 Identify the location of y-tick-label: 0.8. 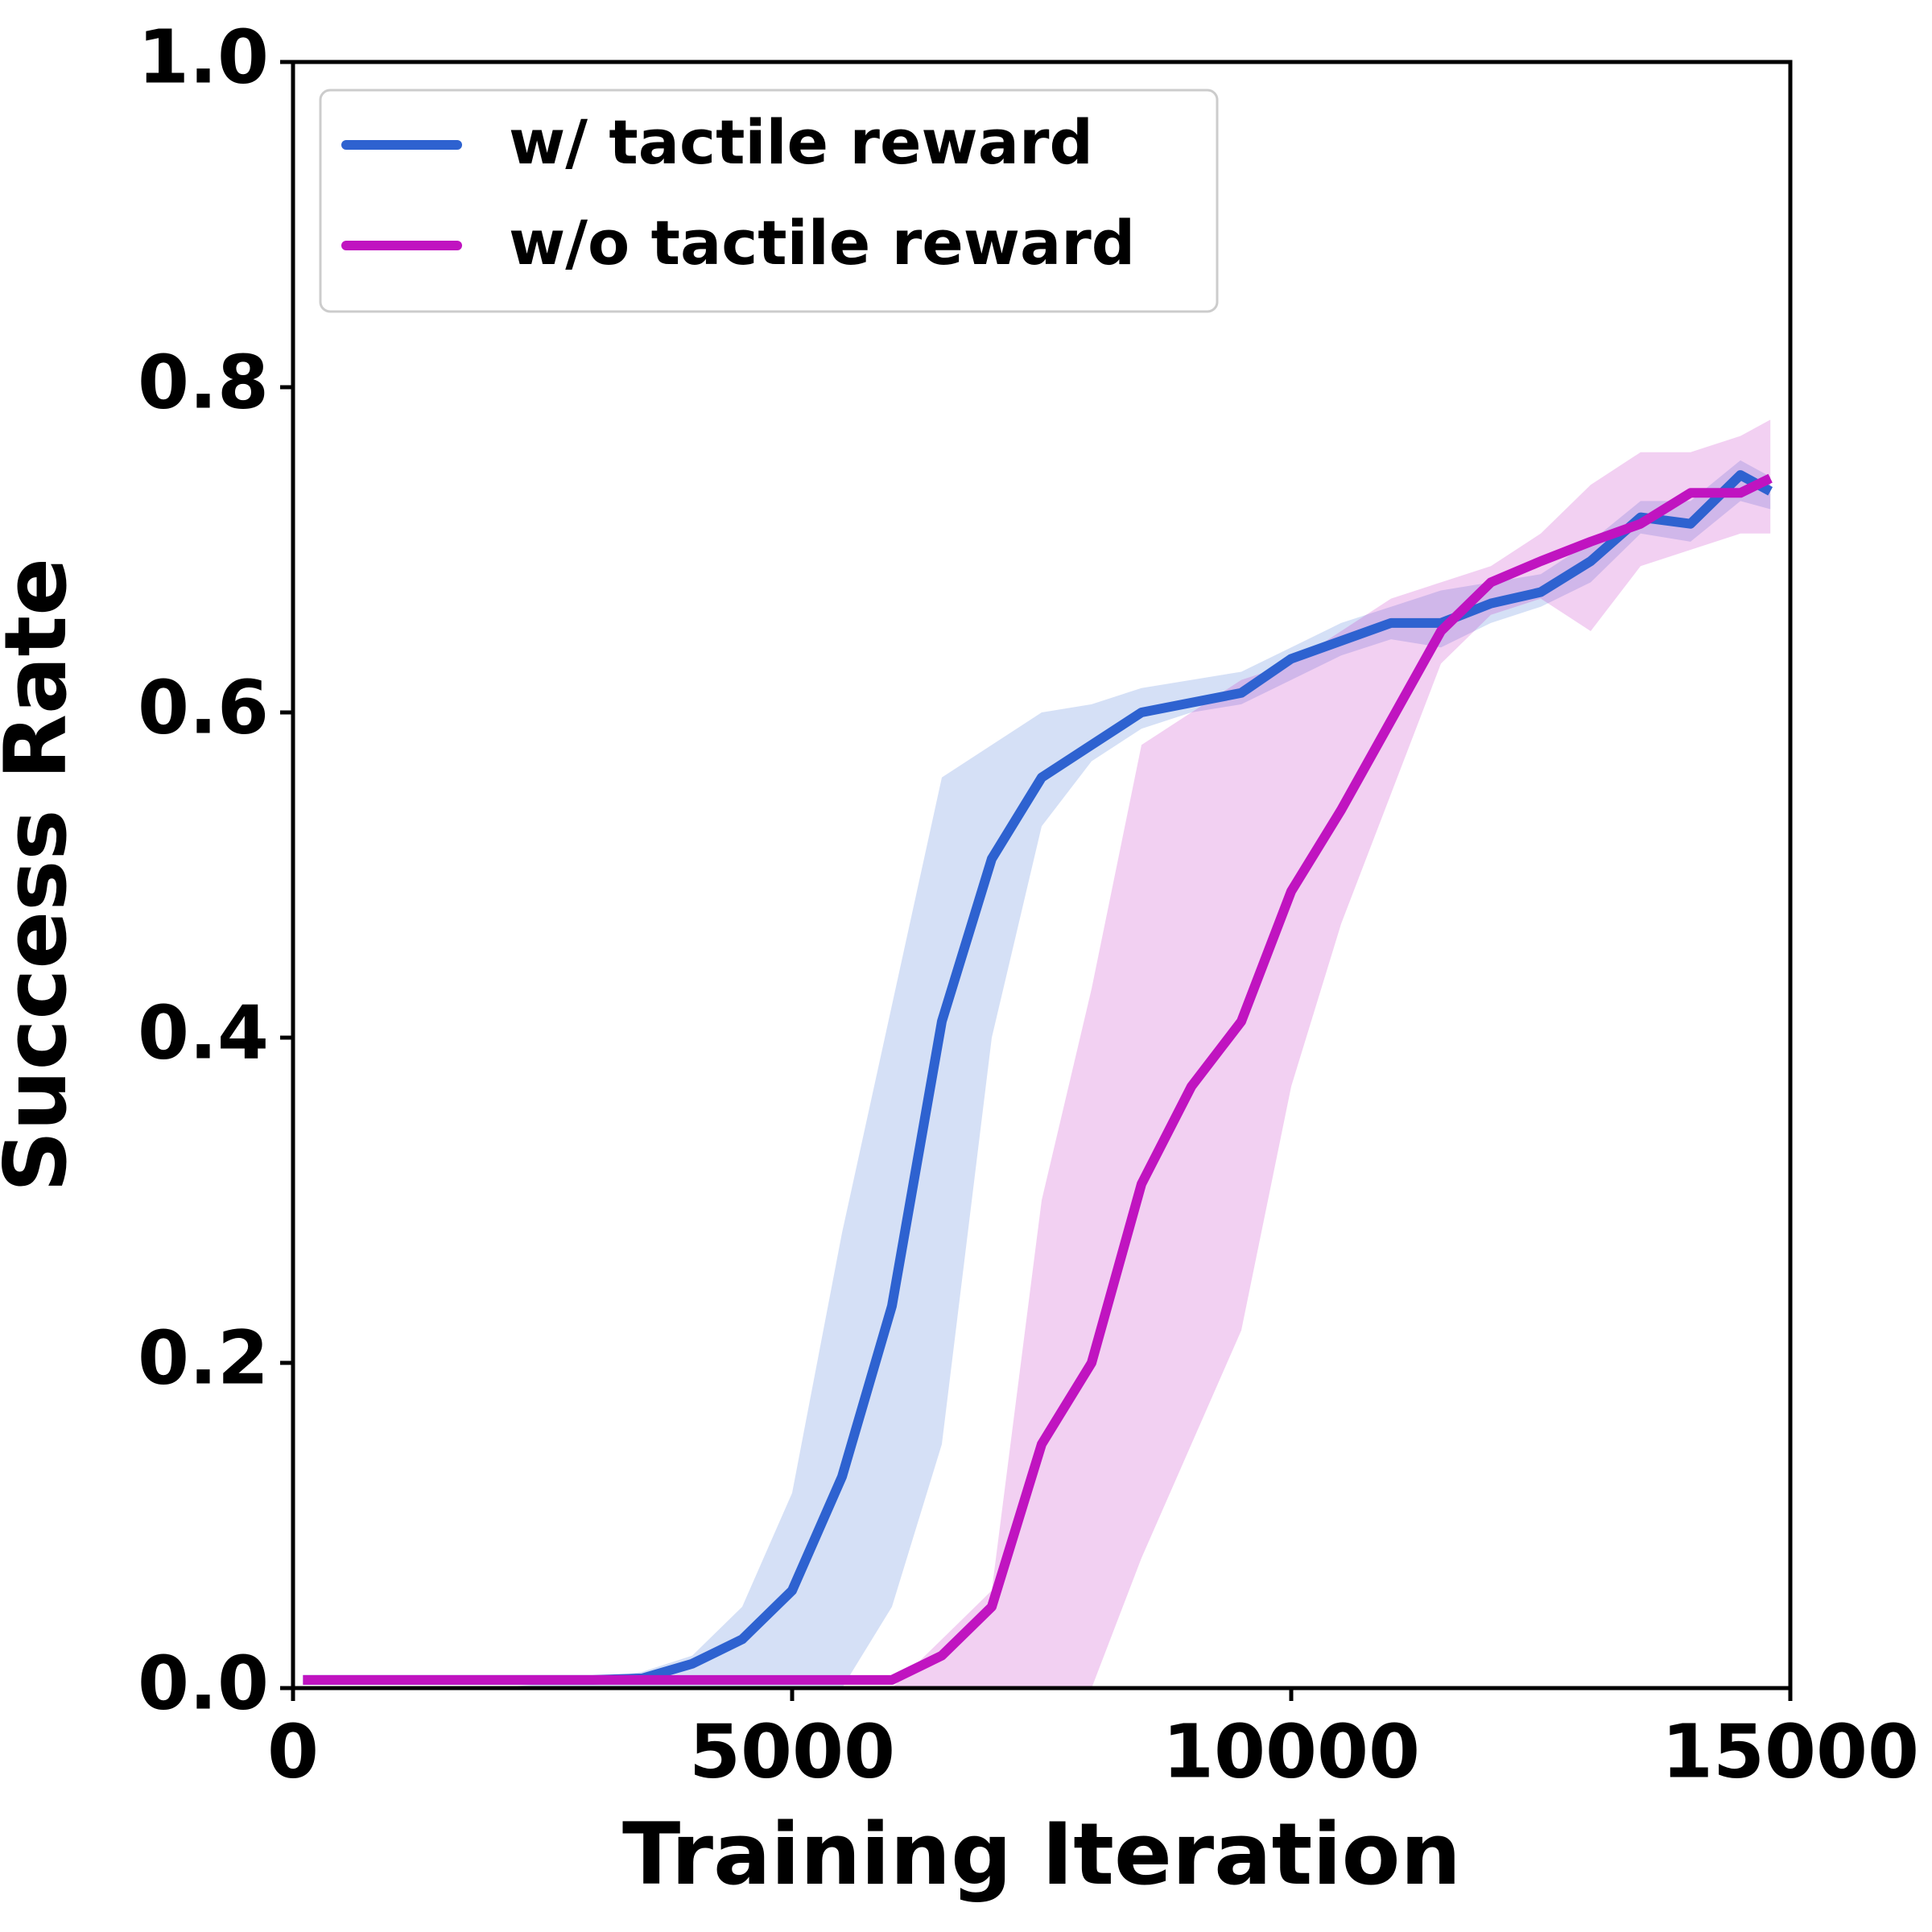
(203, 382).